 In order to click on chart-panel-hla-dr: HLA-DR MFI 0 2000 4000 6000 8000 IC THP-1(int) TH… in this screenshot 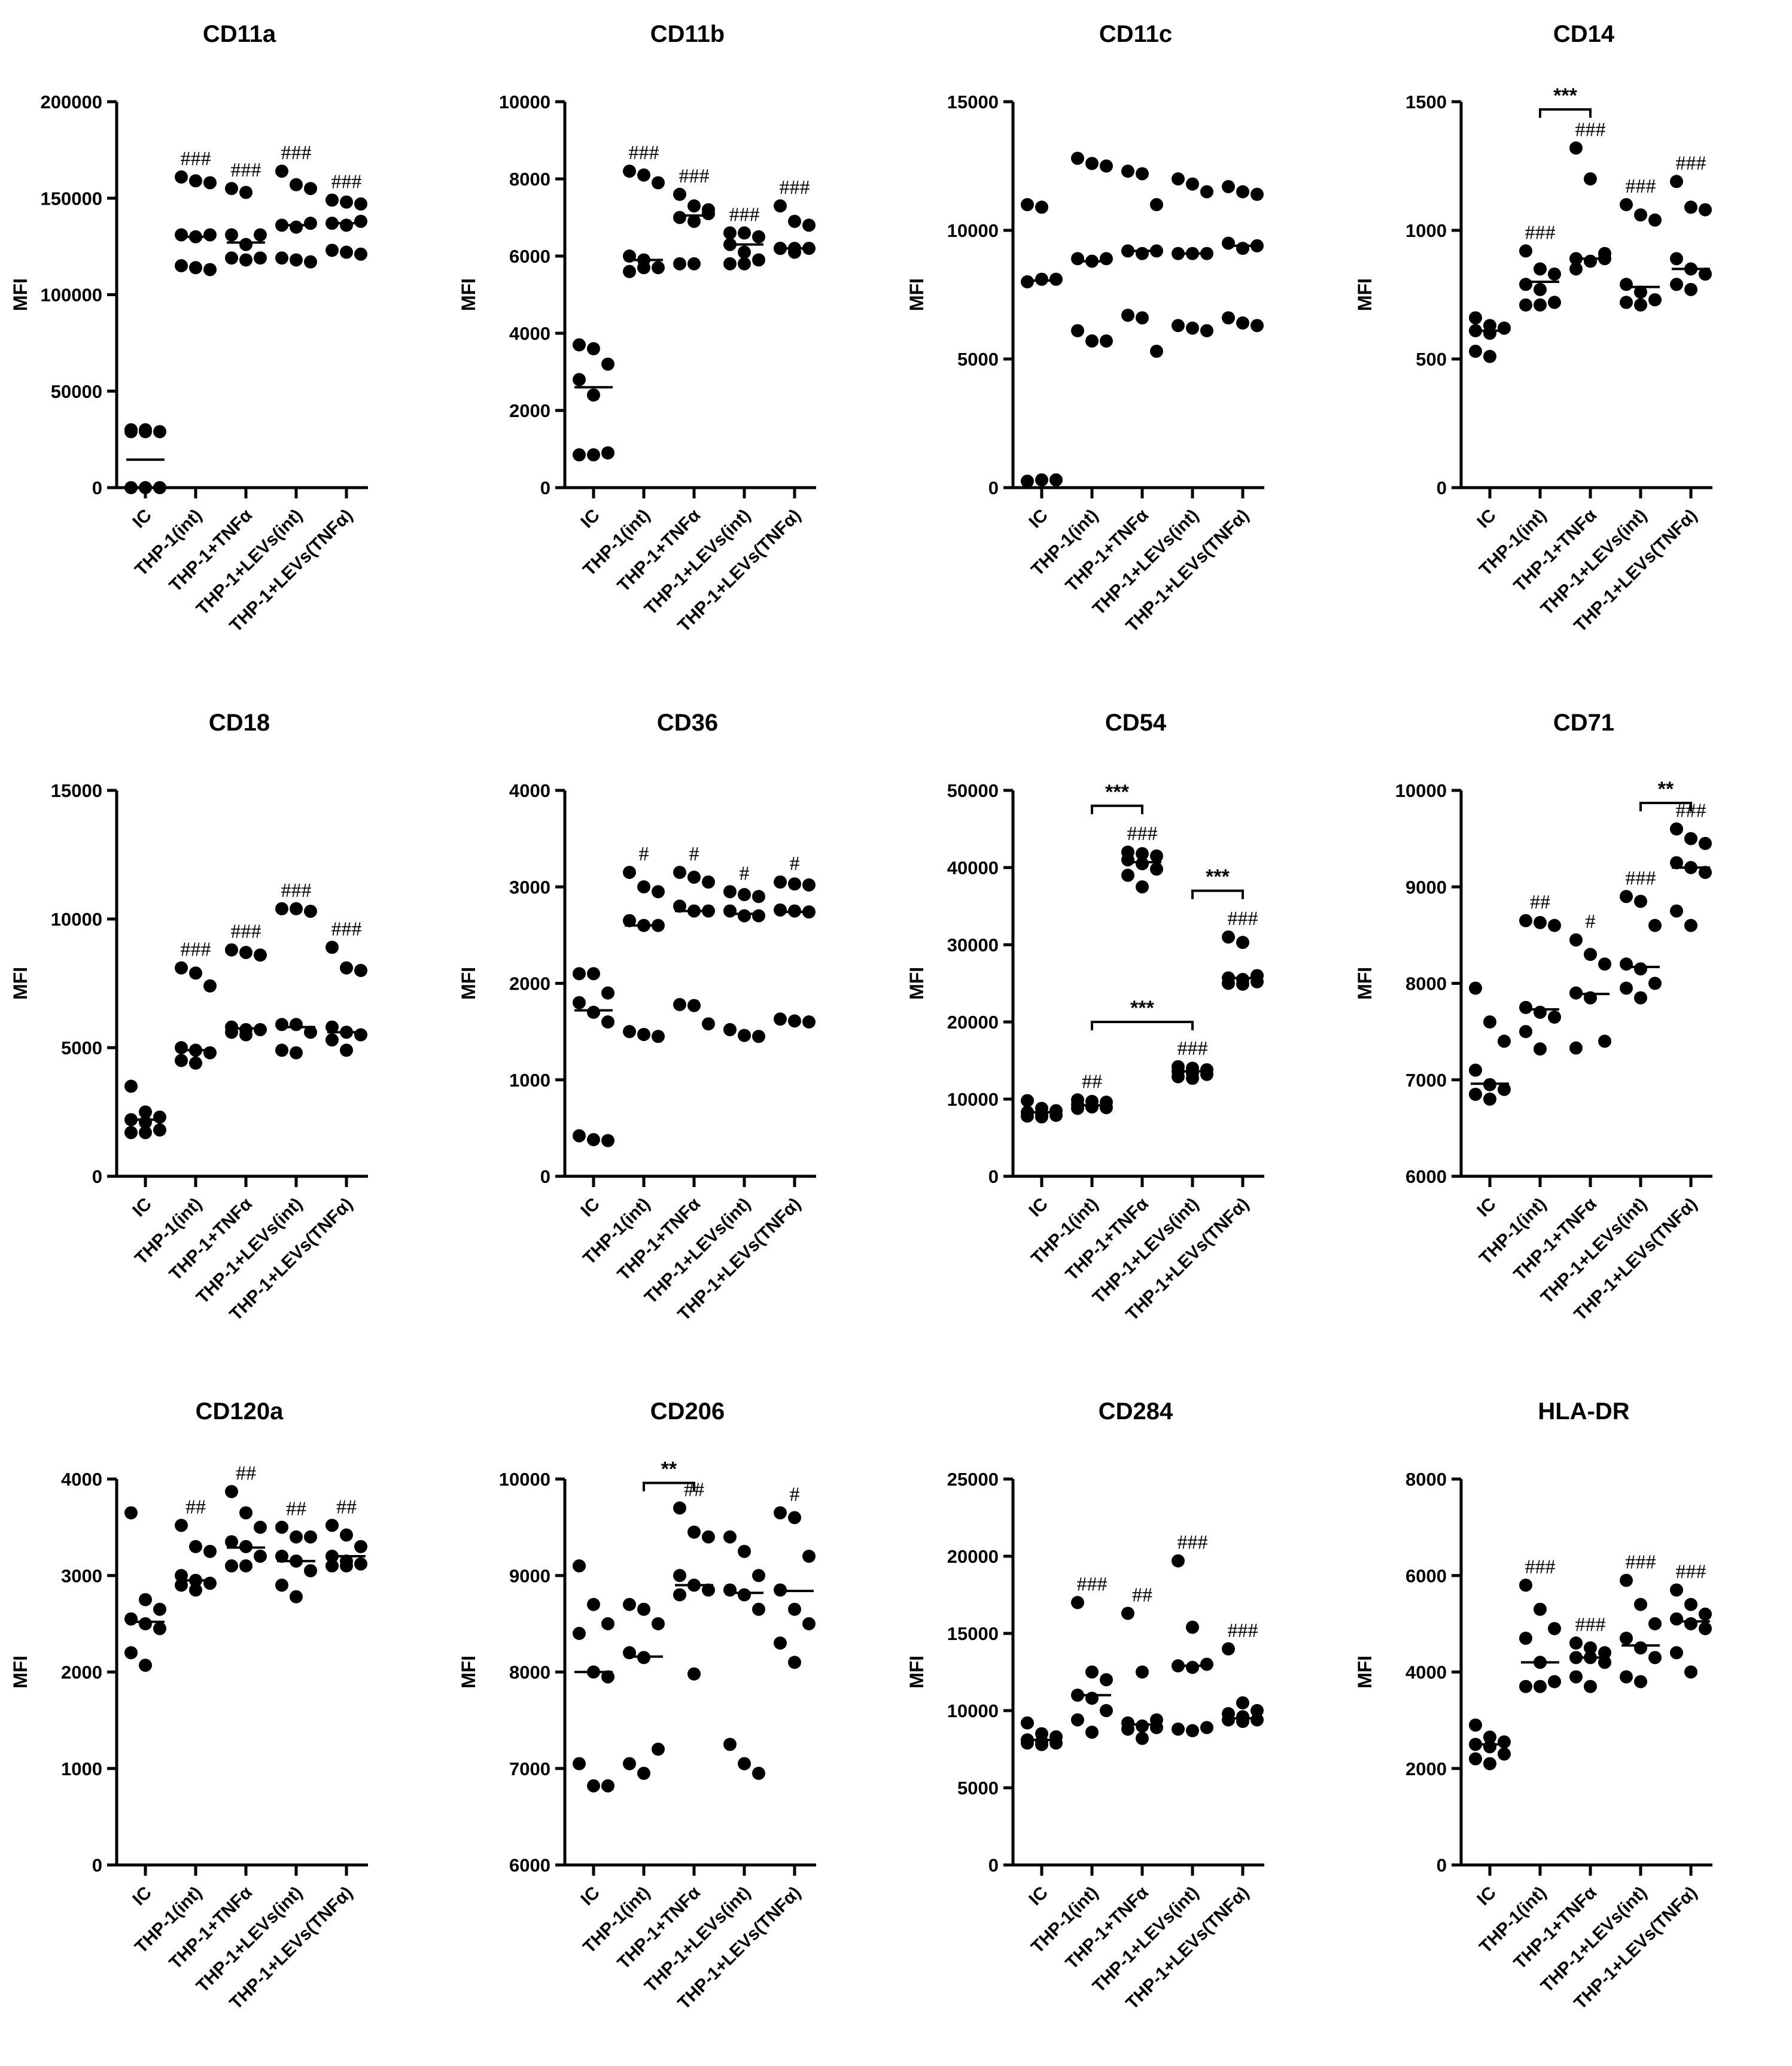, I will do `click(1568, 1721)`.